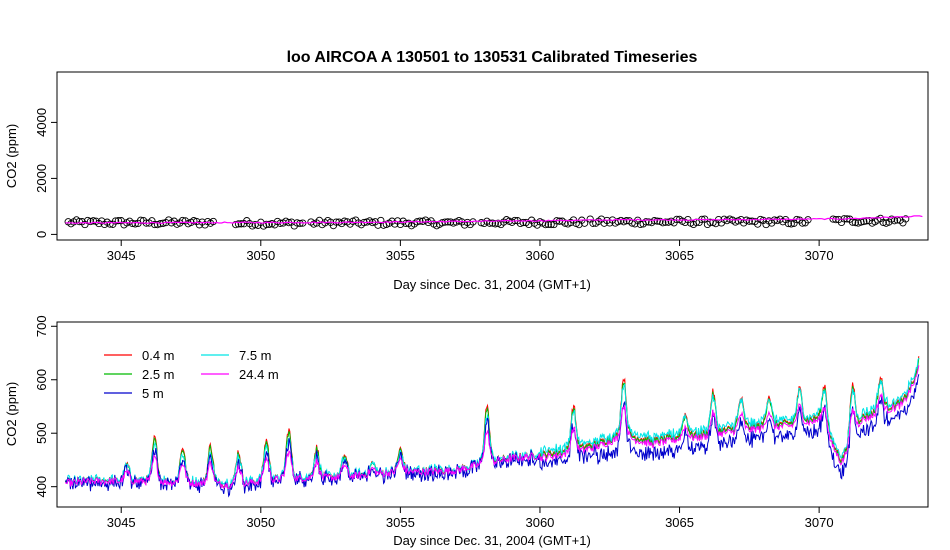 The image size is (950, 550). I want to click on bottom-x-axis-label: Day since Dec. 31, 2004 (GMT+1), so click(492, 540).